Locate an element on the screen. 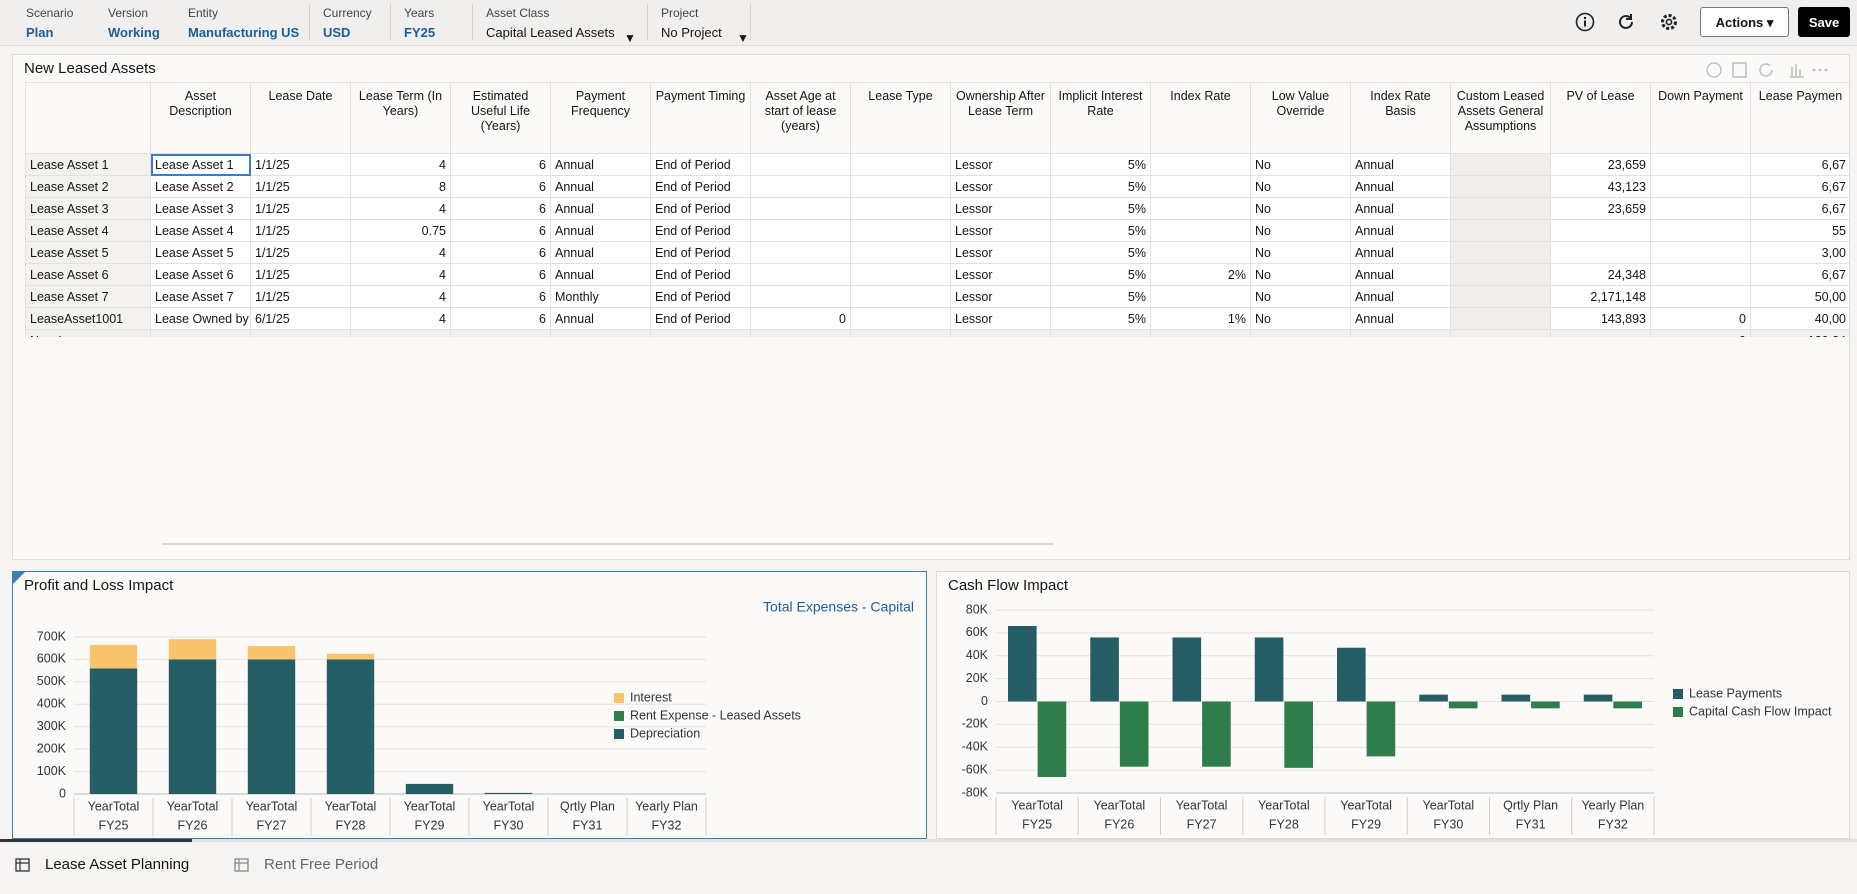 This screenshot has height=894, width=1857. grid-cell: 2% is located at coordinates (1200, 274).